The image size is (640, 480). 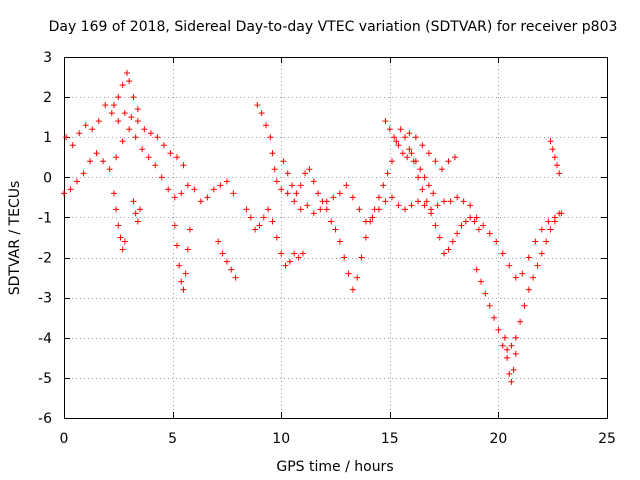 I want to click on y-tick-label: 1, so click(x=47, y=138).